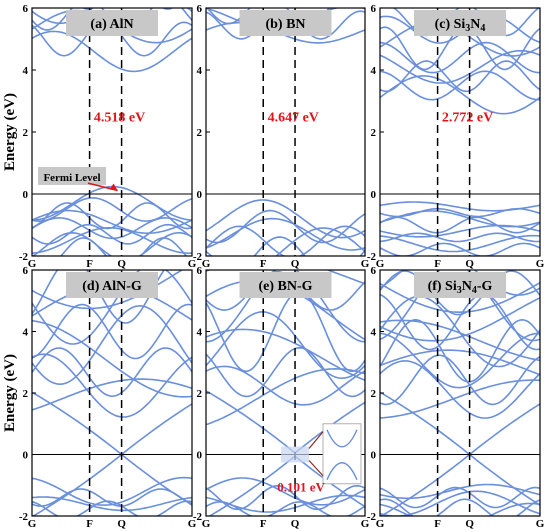 Image resolution: width=550 pixels, height=532 pixels. I want to click on panel-title: (f) Si3N4-G, so click(460, 287).